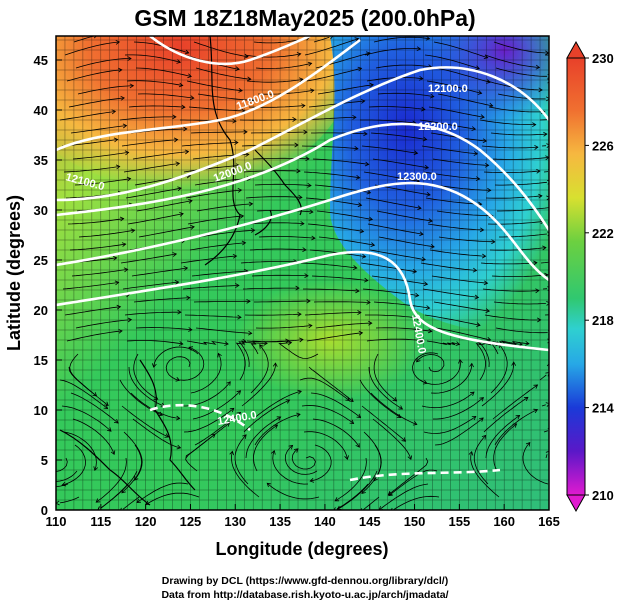  Describe the element at coordinates (460, 521) in the screenshot. I see `x-tick-label: 155` at that location.